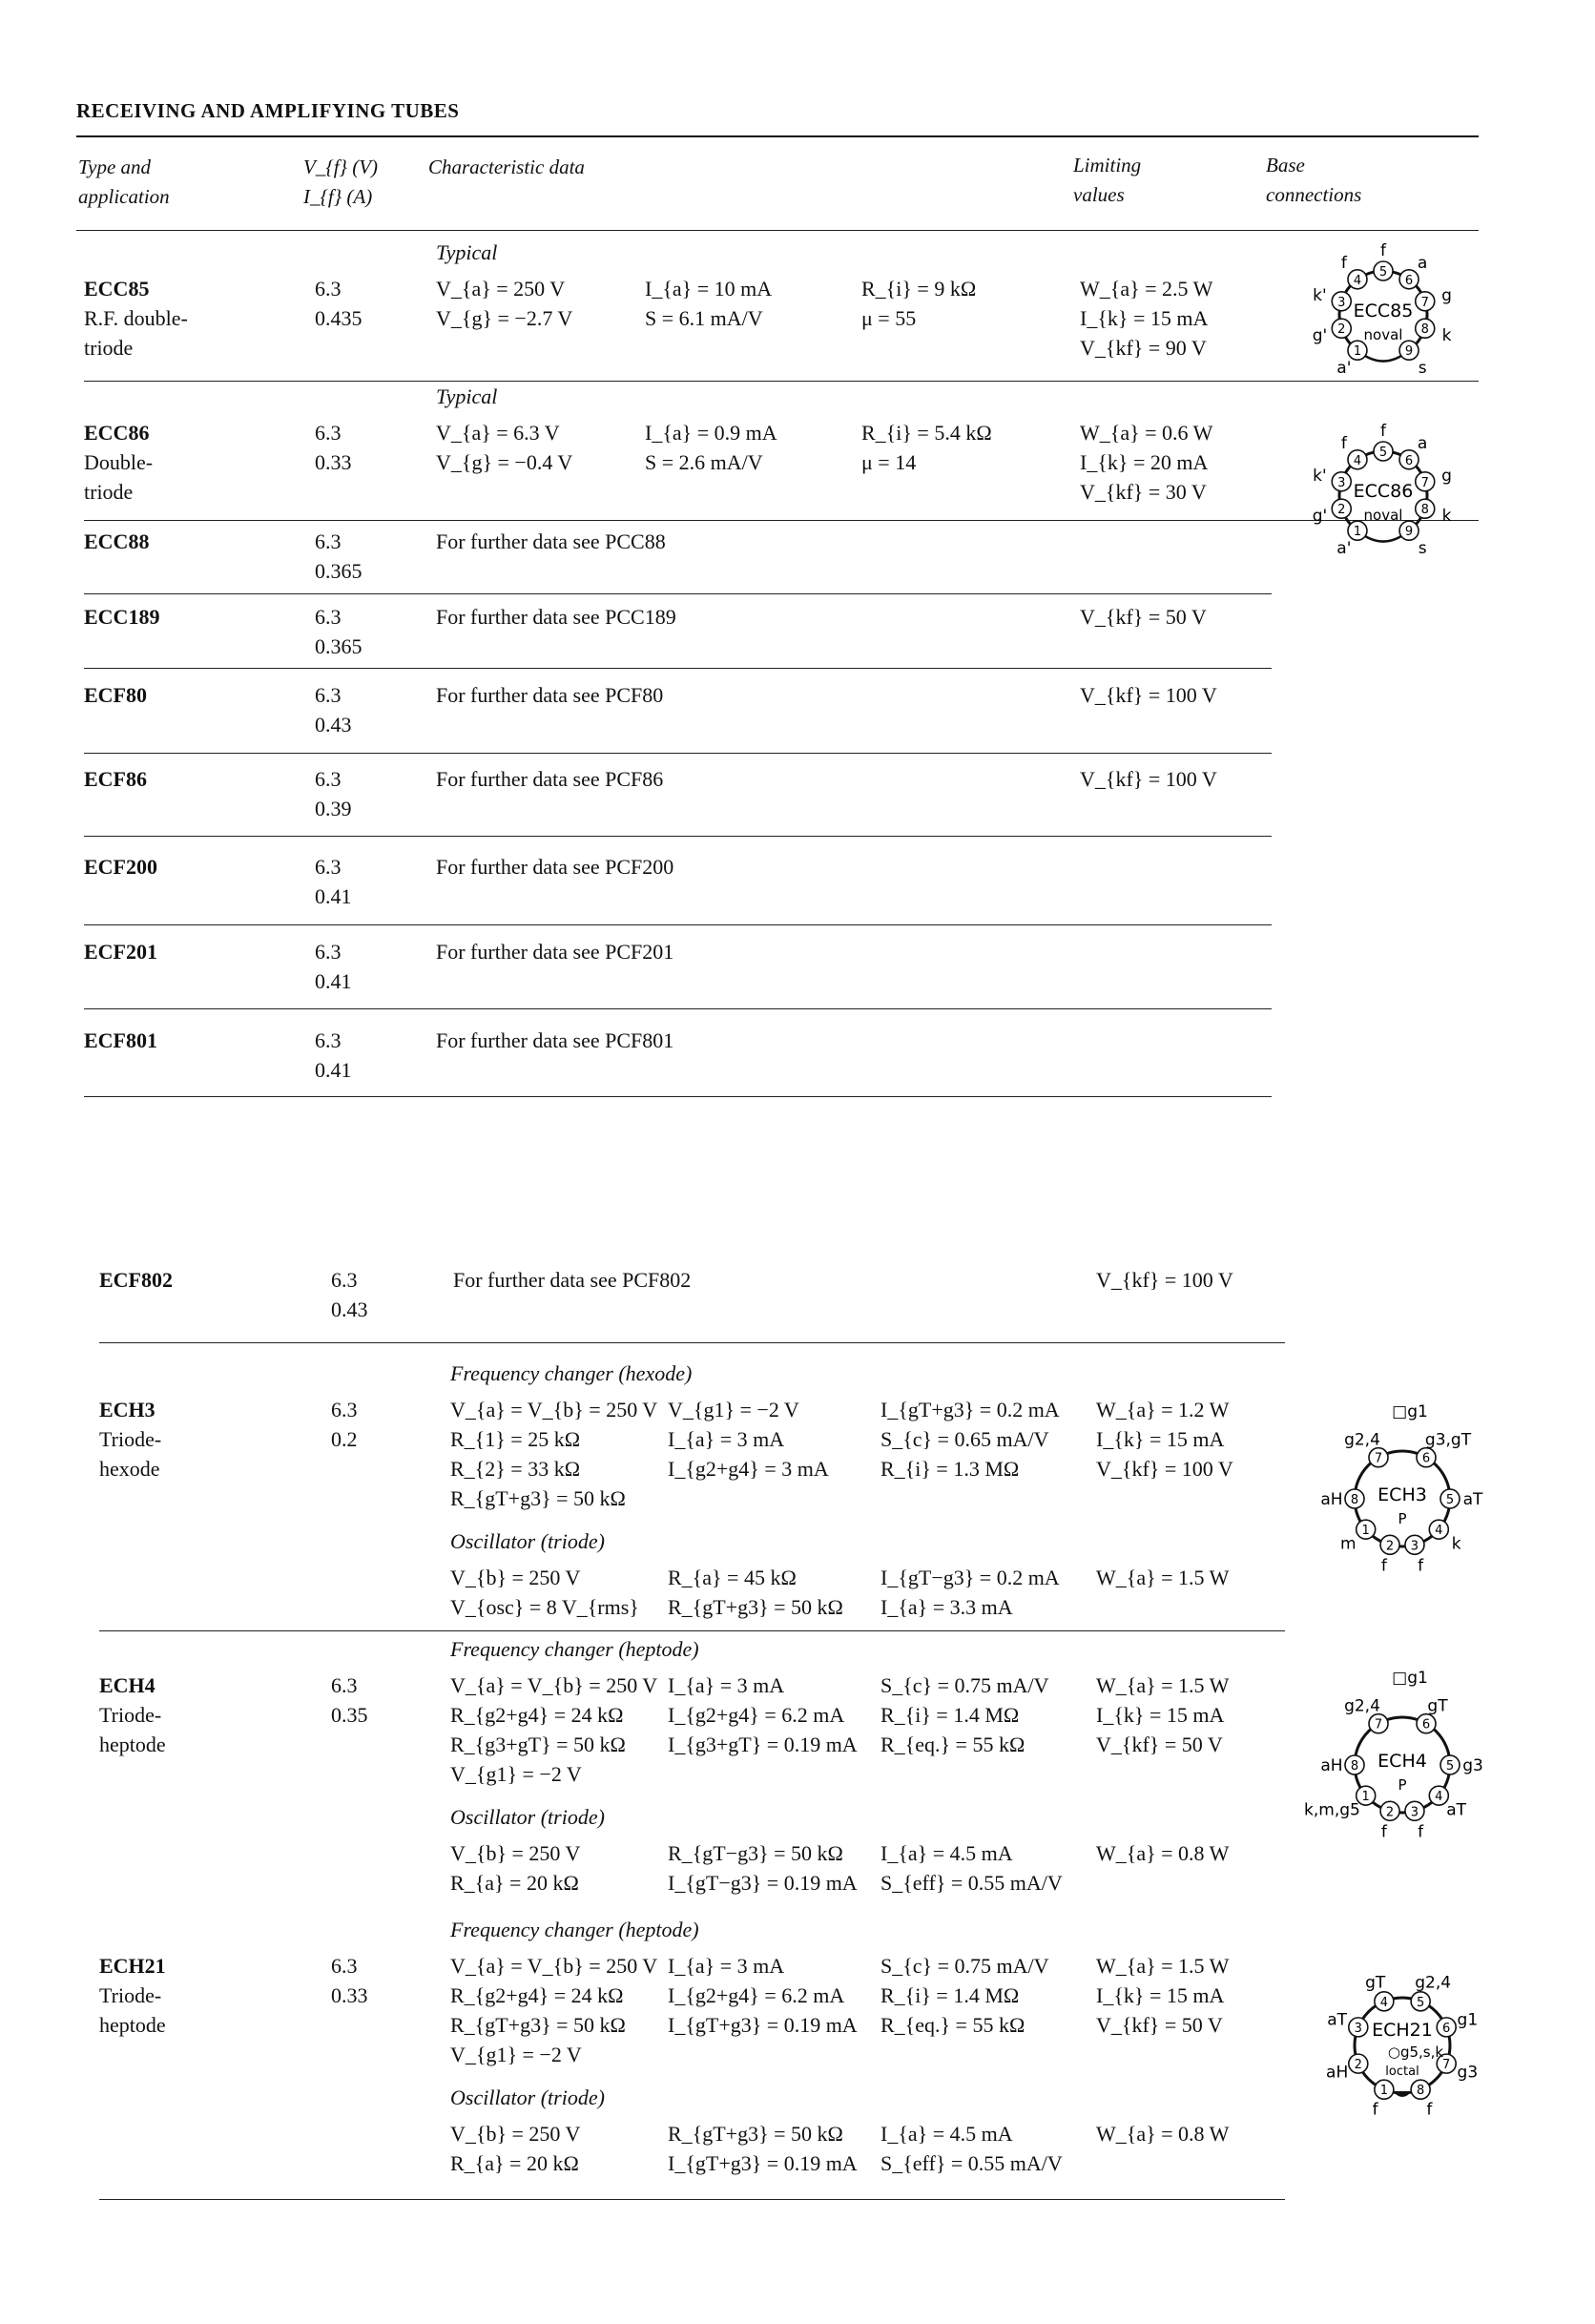 This screenshot has height=2324, width=1595. Describe the element at coordinates (1390, 1812) in the screenshot. I see `pin-number: 2` at that location.